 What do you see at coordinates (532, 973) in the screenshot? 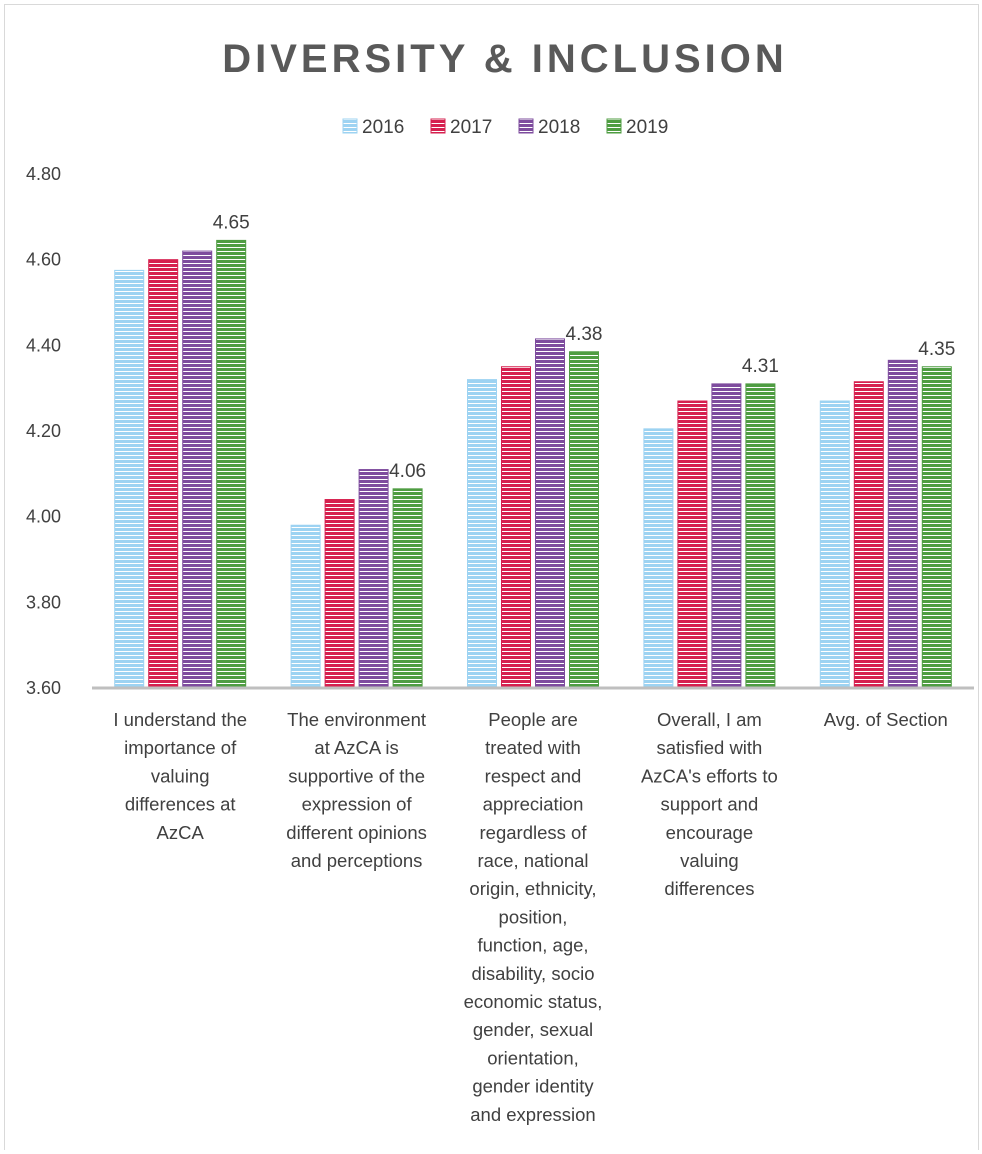
I see `x-category-line: disability, socio` at bounding box center [532, 973].